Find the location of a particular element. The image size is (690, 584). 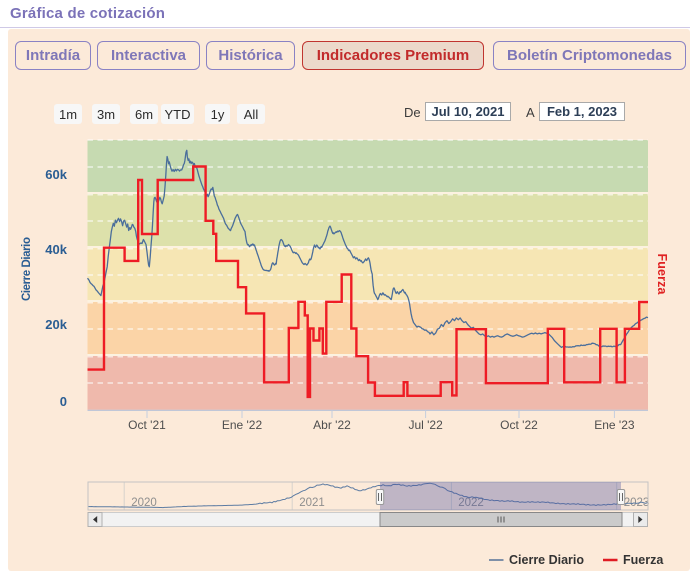

svg-text: Jul '22 is located at coordinates (425, 425).